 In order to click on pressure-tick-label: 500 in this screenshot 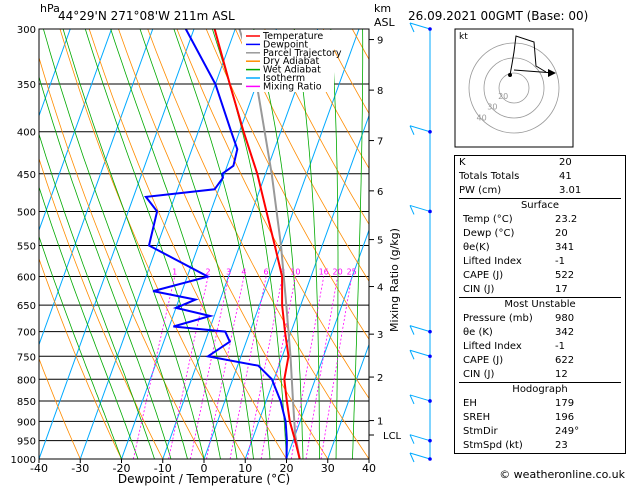, I will do `click(26, 212)`.